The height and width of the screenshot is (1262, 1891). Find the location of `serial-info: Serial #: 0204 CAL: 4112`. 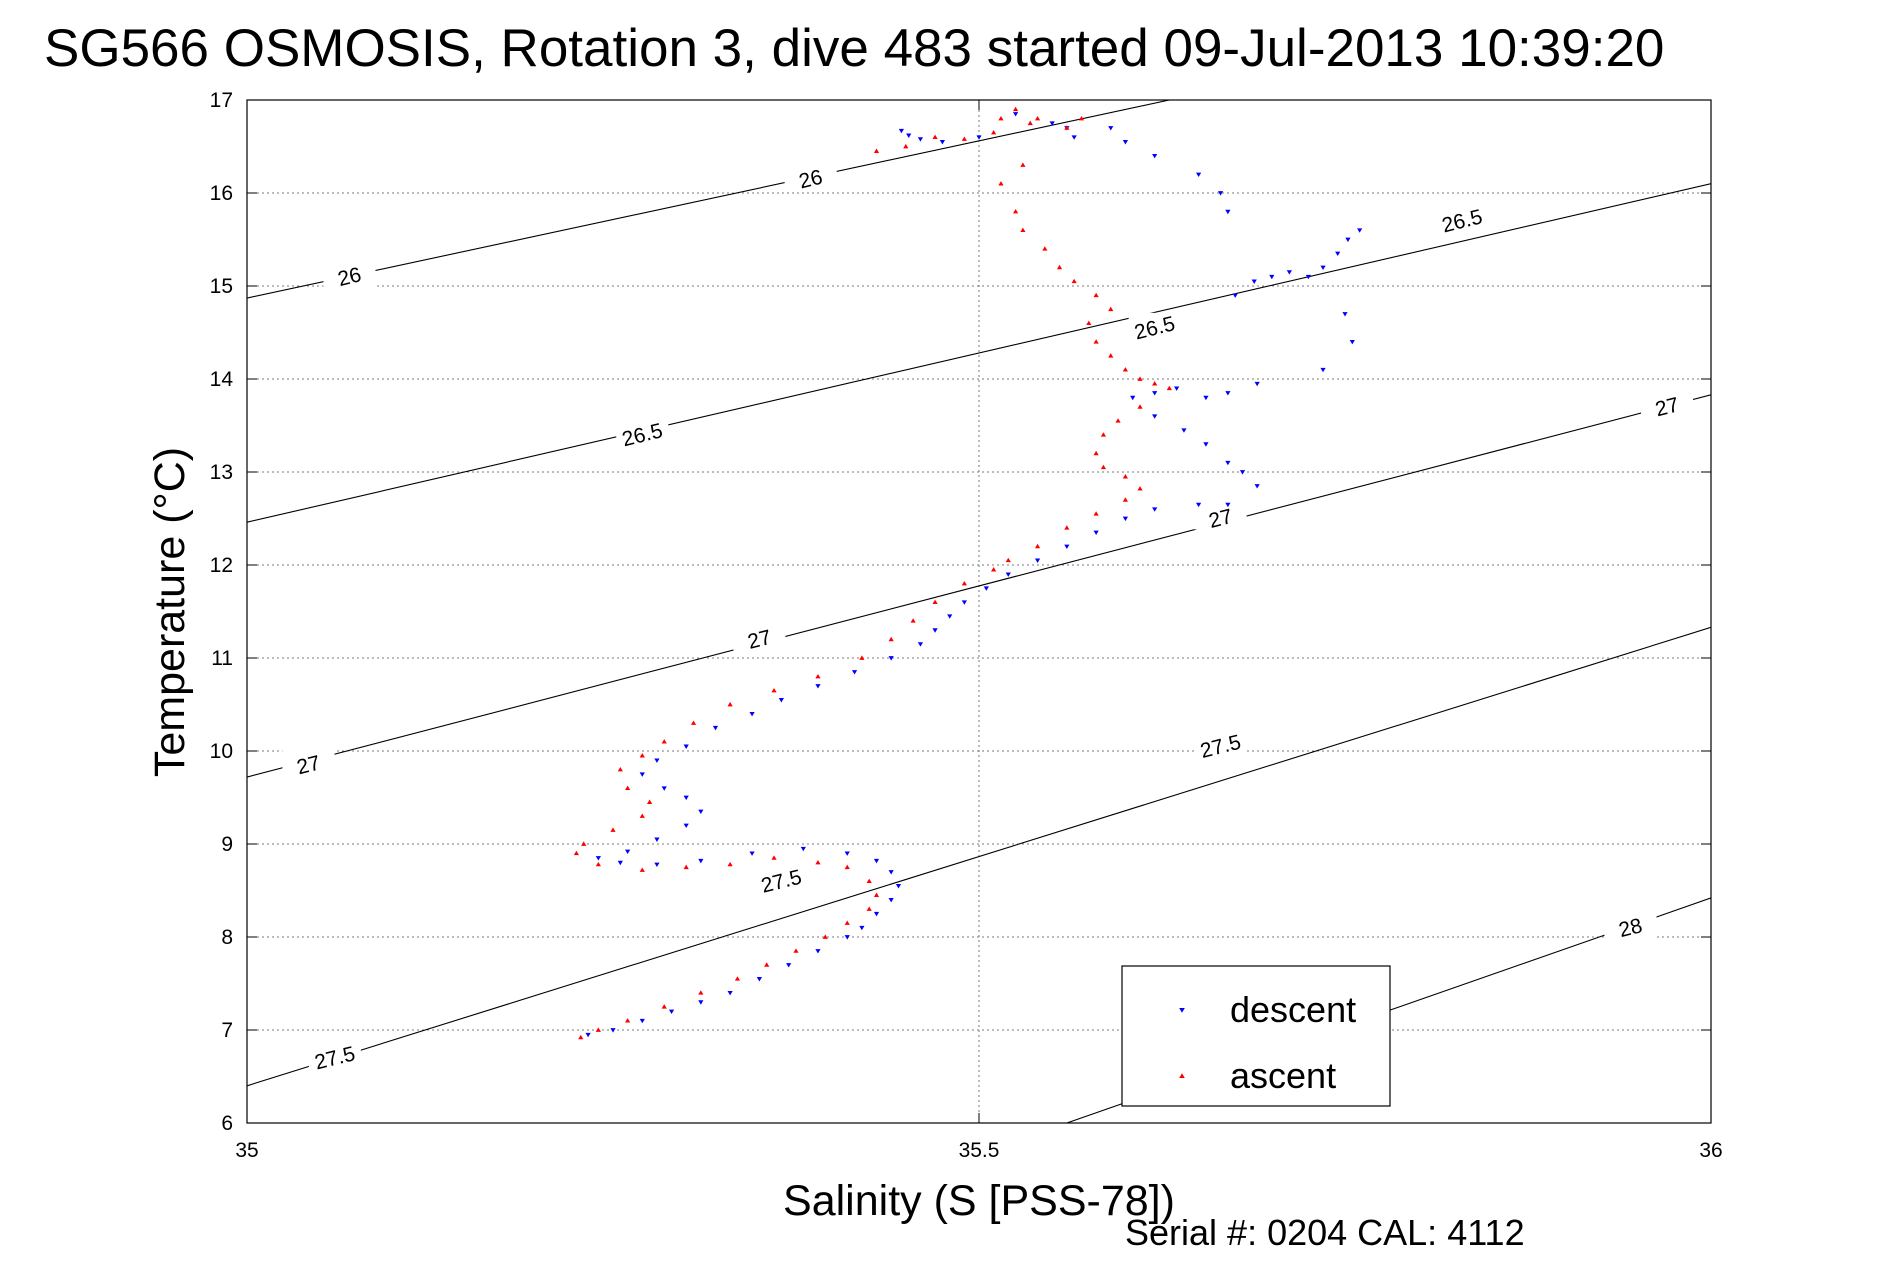

serial-info: Serial #: 0204 CAL: 4112 is located at coordinates (1325, 1232).